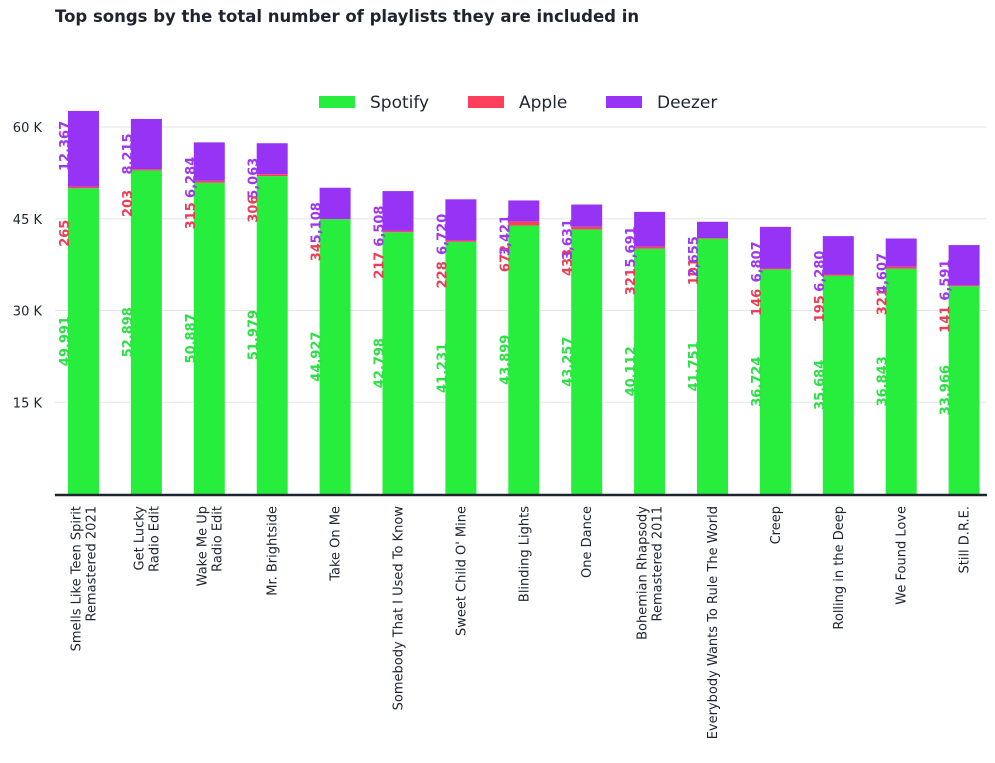 The width and height of the screenshot is (995, 763). Describe the element at coordinates (568, 239) in the screenshot. I see `data-label-deezer: 3,631` at that location.